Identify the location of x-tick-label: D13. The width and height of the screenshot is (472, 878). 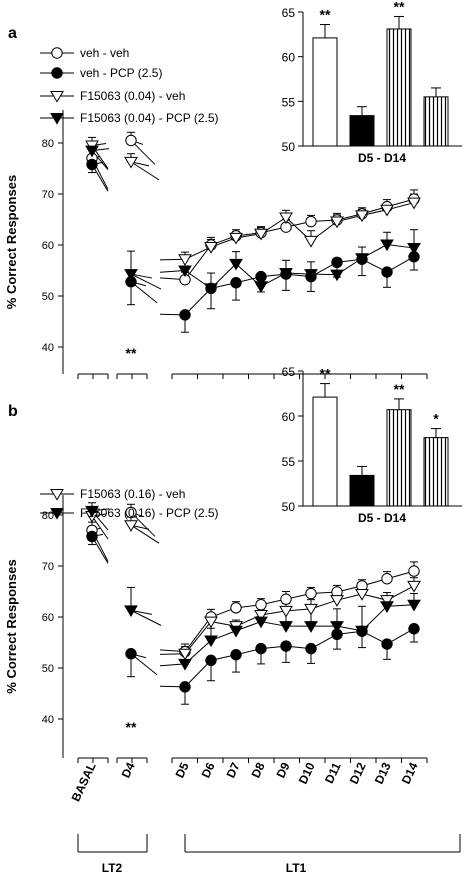
(383, 773).